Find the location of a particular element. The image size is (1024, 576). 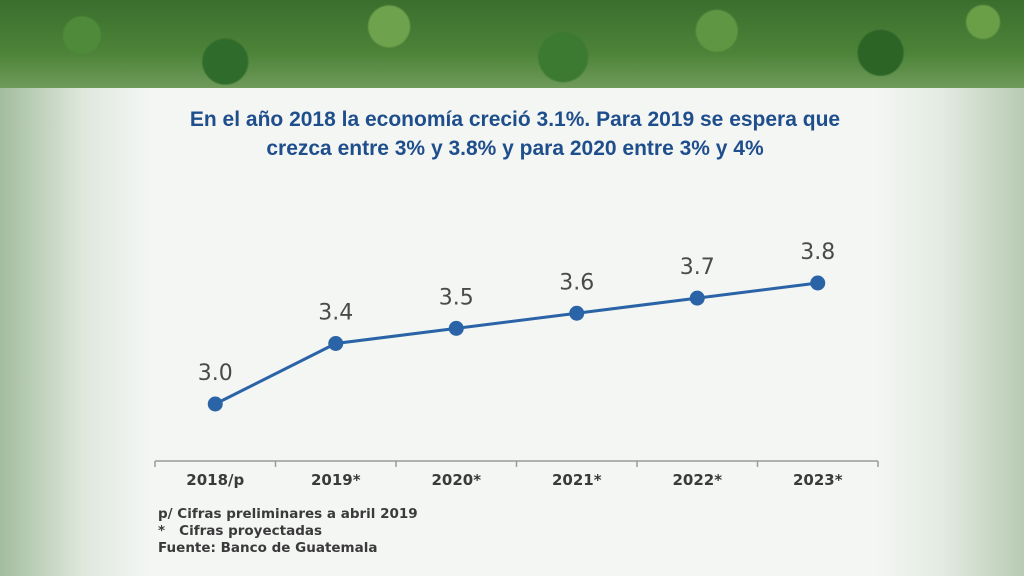

data-label: 3.4 is located at coordinates (335, 313).